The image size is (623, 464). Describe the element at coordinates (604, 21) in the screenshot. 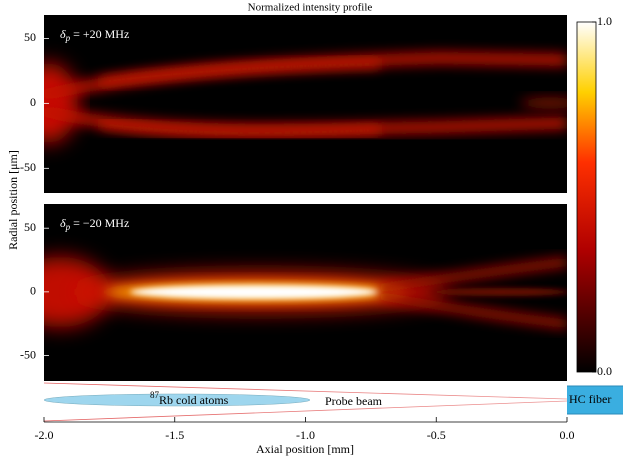

I see `colorbar-tick-label: 1.0` at that location.